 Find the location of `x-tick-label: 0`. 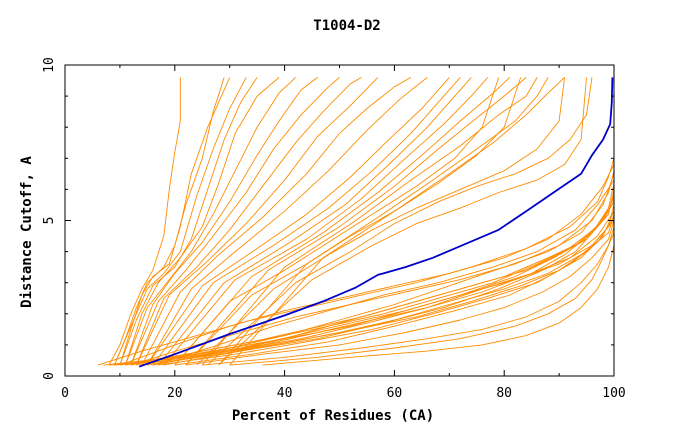

x-tick-label: 0 is located at coordinates (65, 393).